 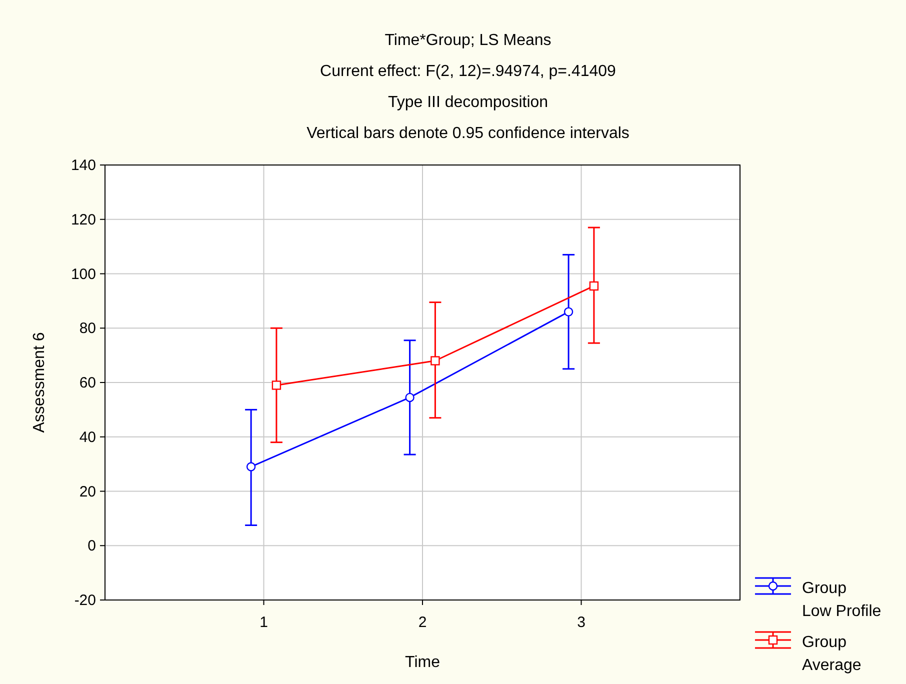 I want to click on y-tick-label: 120, so click(x=83, y=219).